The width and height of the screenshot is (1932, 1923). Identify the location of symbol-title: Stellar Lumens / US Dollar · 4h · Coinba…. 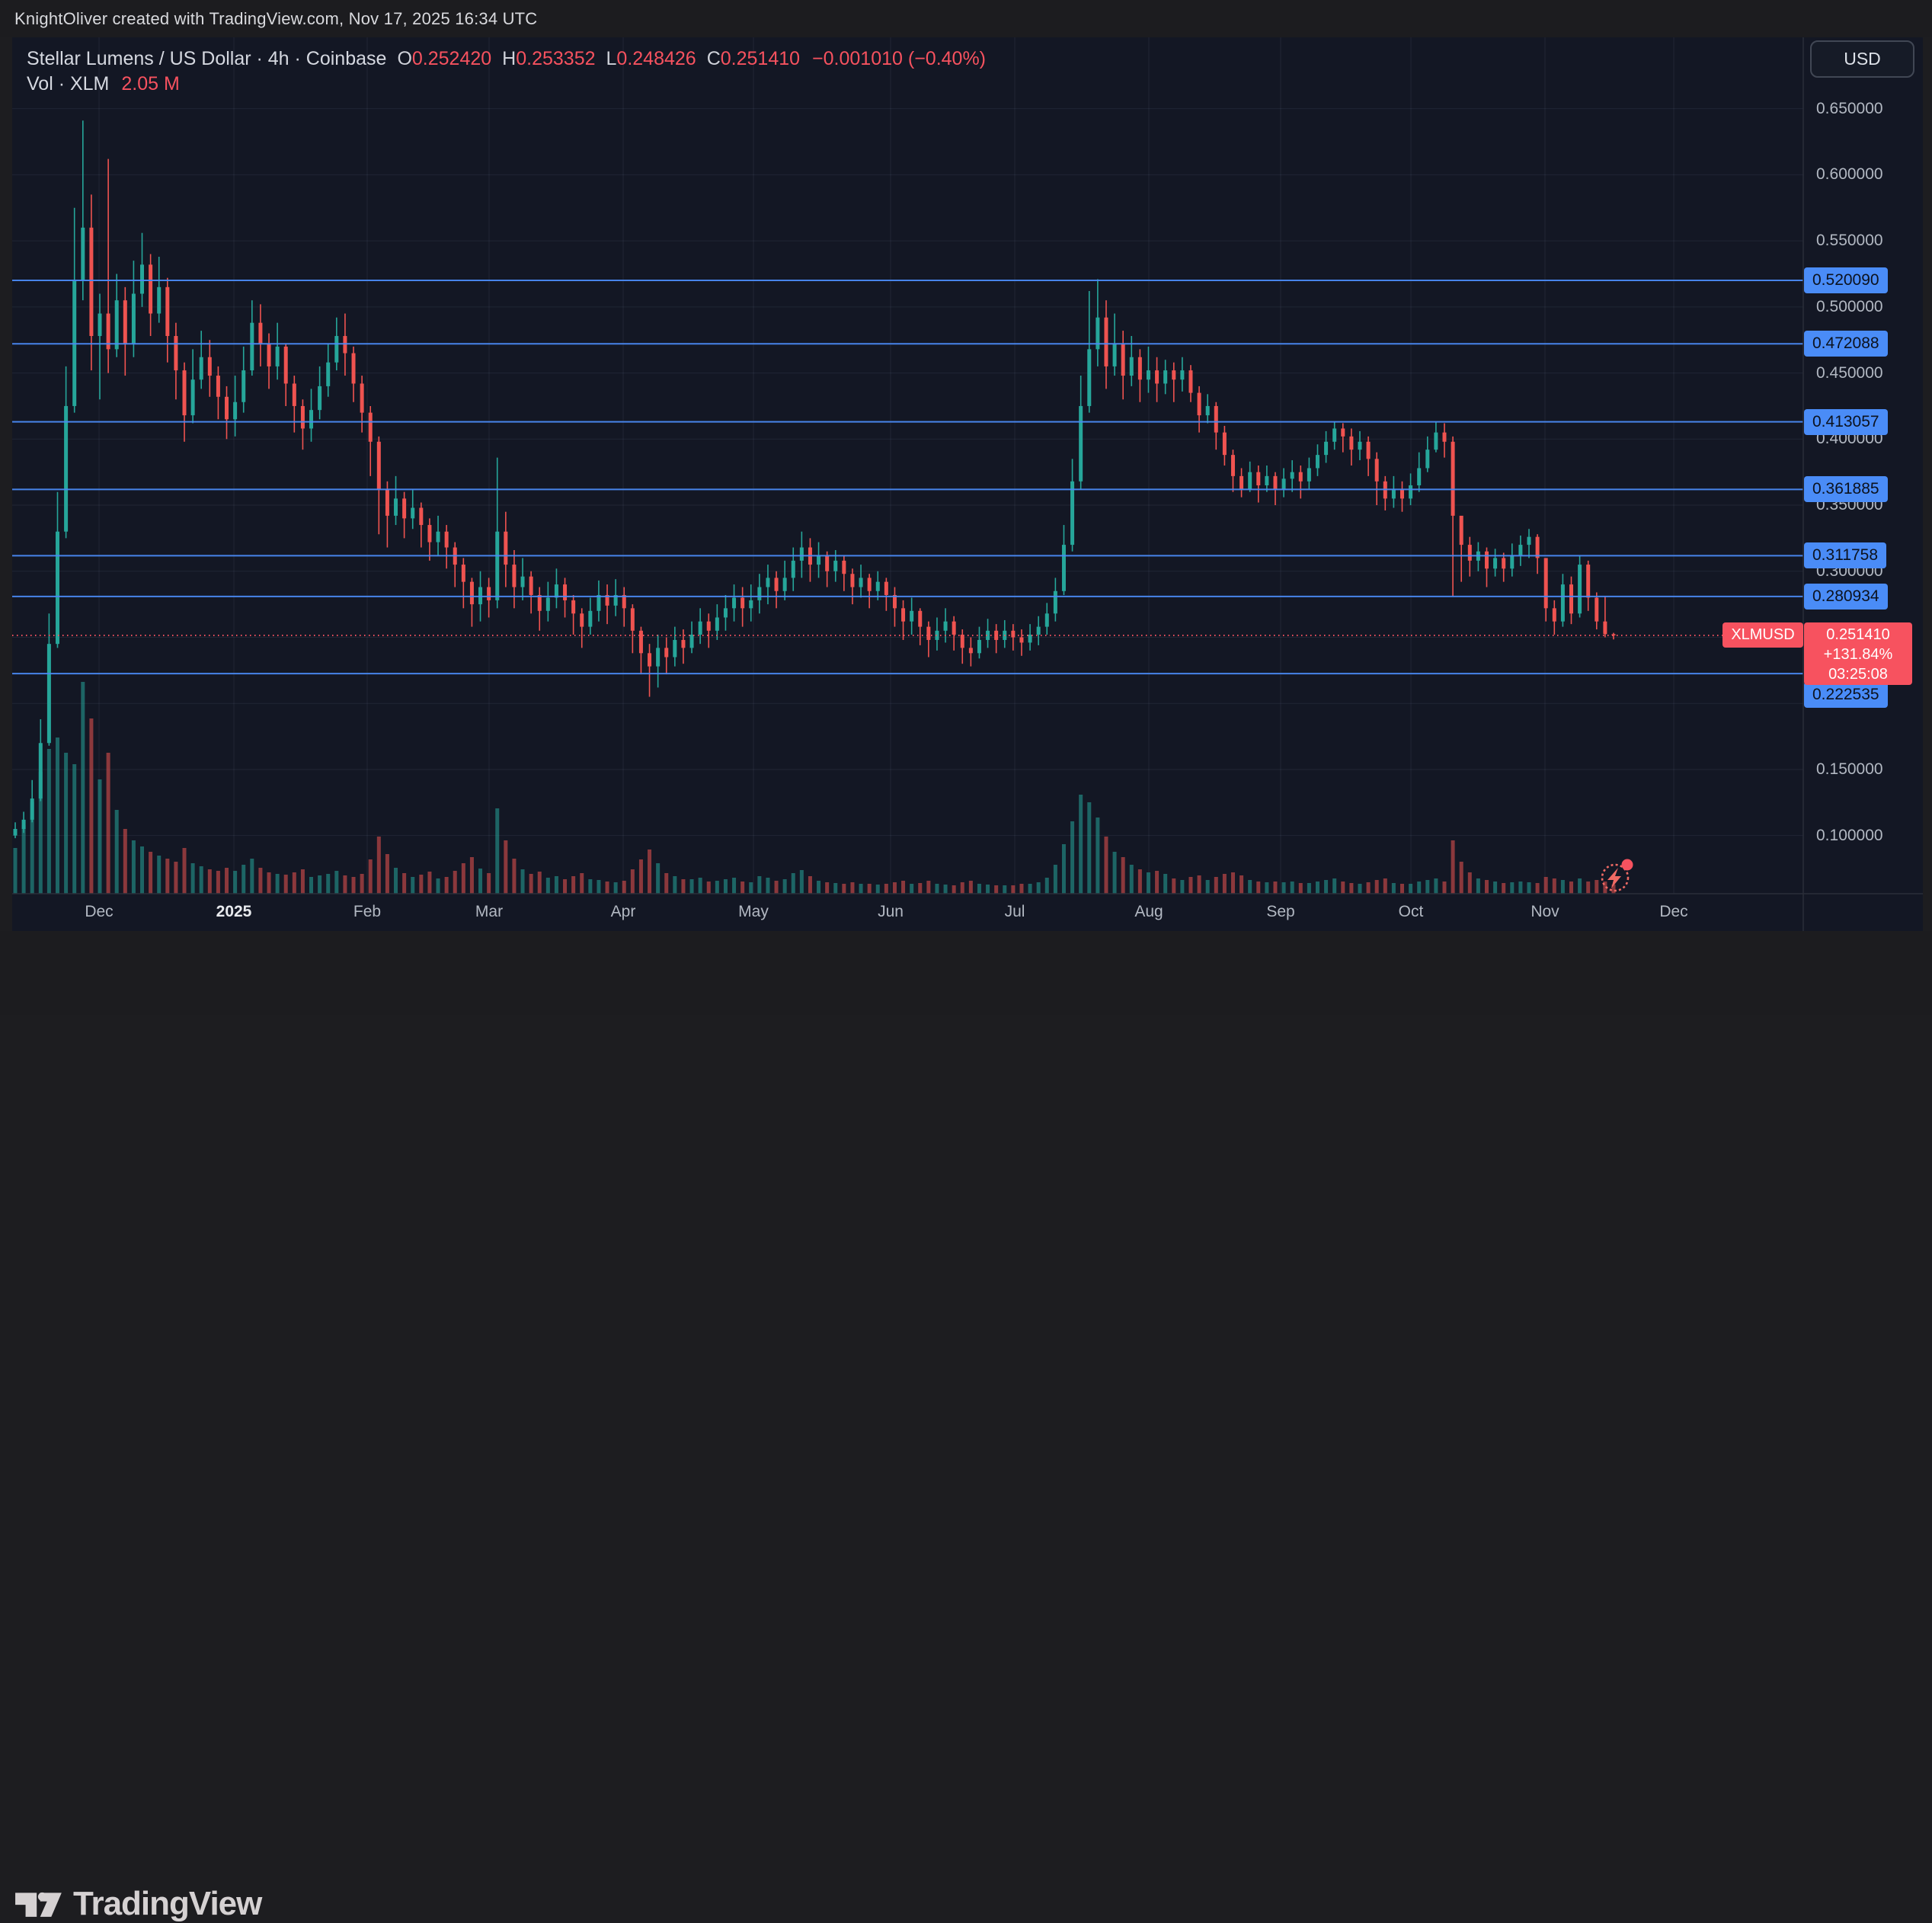
(207, 58).